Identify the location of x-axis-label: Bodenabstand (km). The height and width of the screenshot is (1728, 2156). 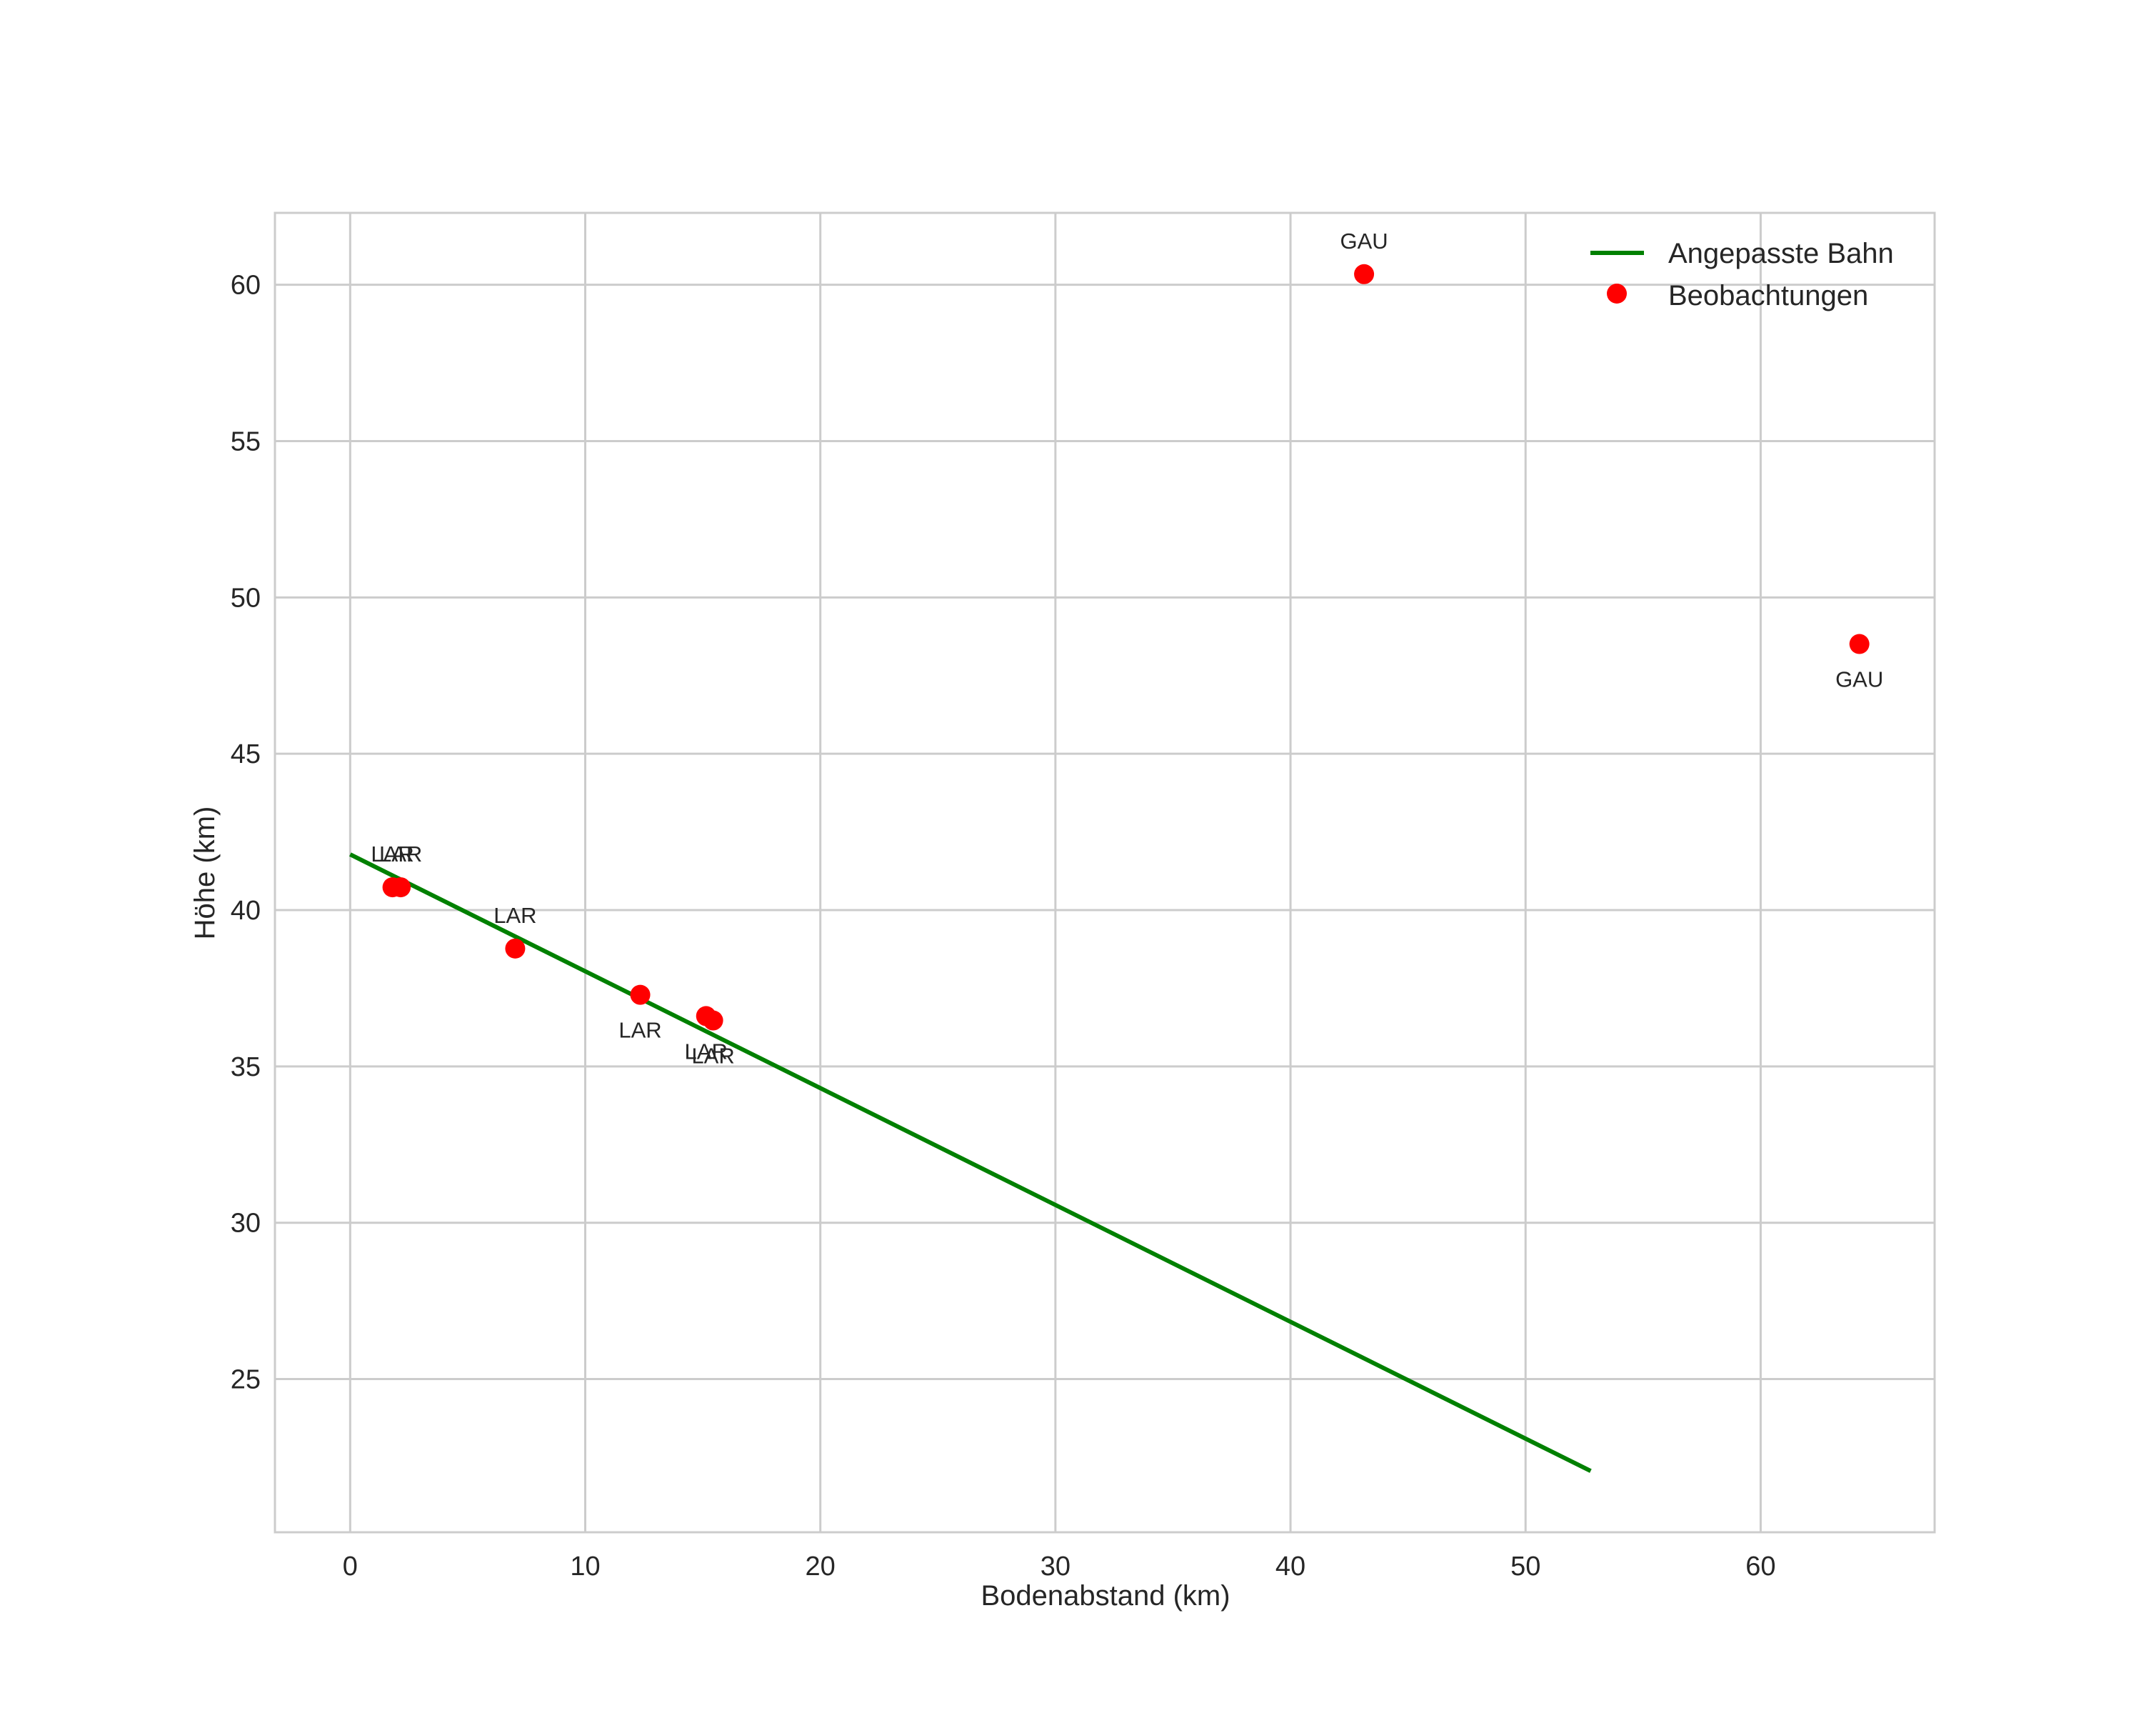
(1106, 1596).